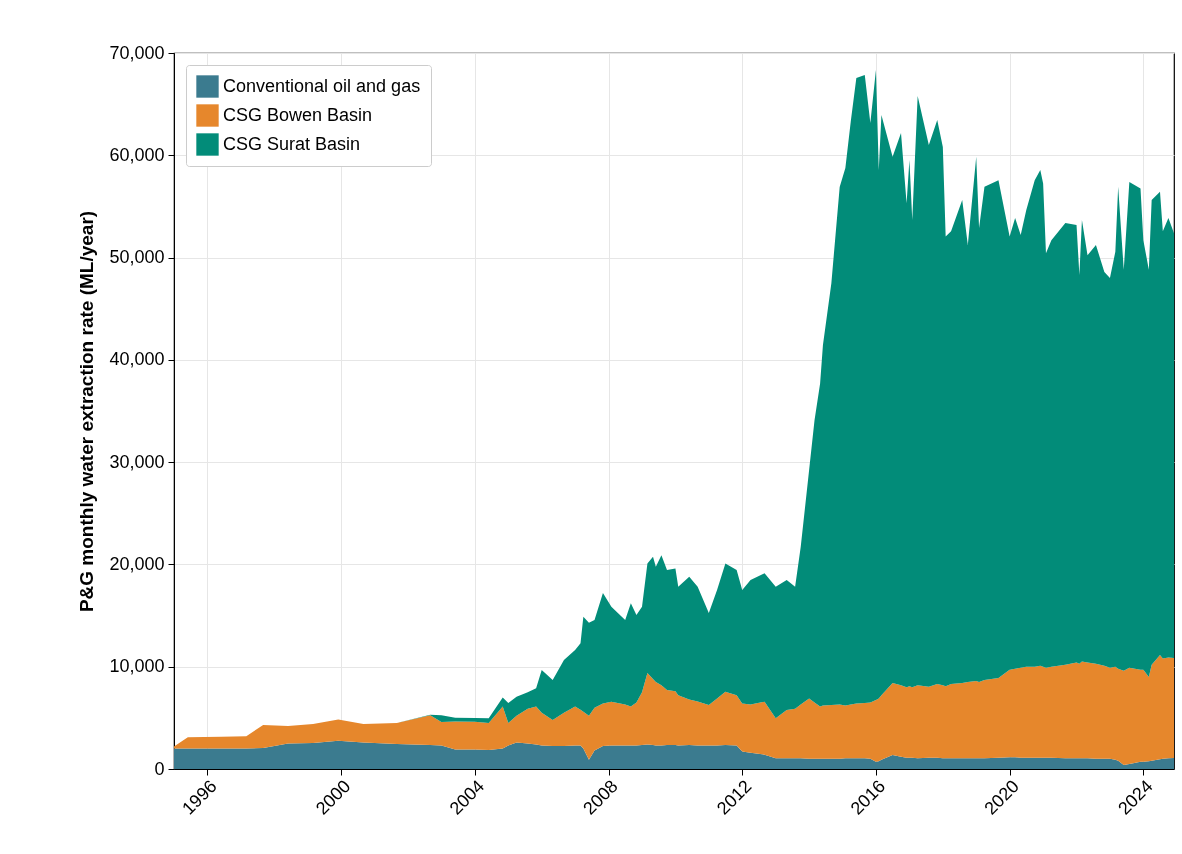 This screenshot has width=1182, height=854. I want to click on y-tick-label: 70,000, so click(137, 52).